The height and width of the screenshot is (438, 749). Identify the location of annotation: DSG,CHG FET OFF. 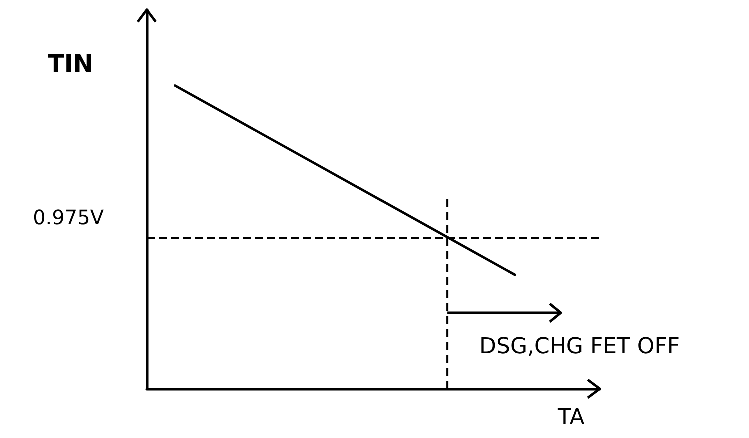
(580, 347).